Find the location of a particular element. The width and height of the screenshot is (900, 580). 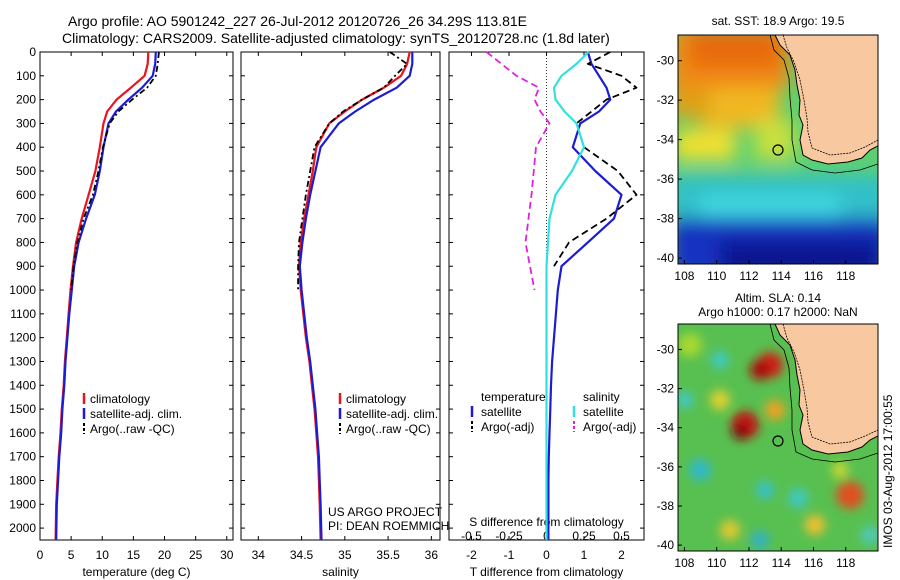

legend-title-temperature: temperature is located at coordinates (513, 397).